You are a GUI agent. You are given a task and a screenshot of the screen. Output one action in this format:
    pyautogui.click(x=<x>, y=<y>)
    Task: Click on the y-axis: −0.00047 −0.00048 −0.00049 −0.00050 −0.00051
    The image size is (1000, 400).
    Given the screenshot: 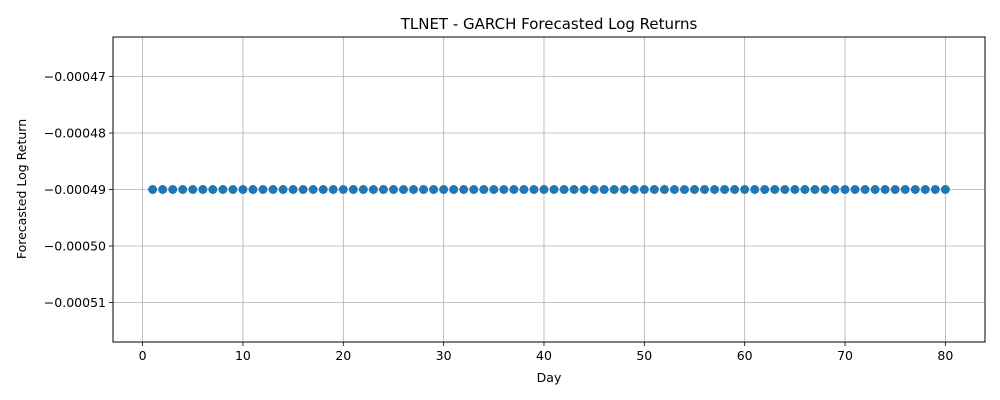 What is the action you would take?
    pyautogui.click(x=78, y=189)
    